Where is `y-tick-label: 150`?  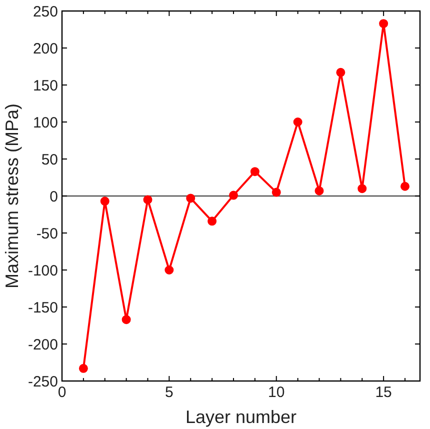
y-tick-label: 150 is located at coordinates (45, 85).